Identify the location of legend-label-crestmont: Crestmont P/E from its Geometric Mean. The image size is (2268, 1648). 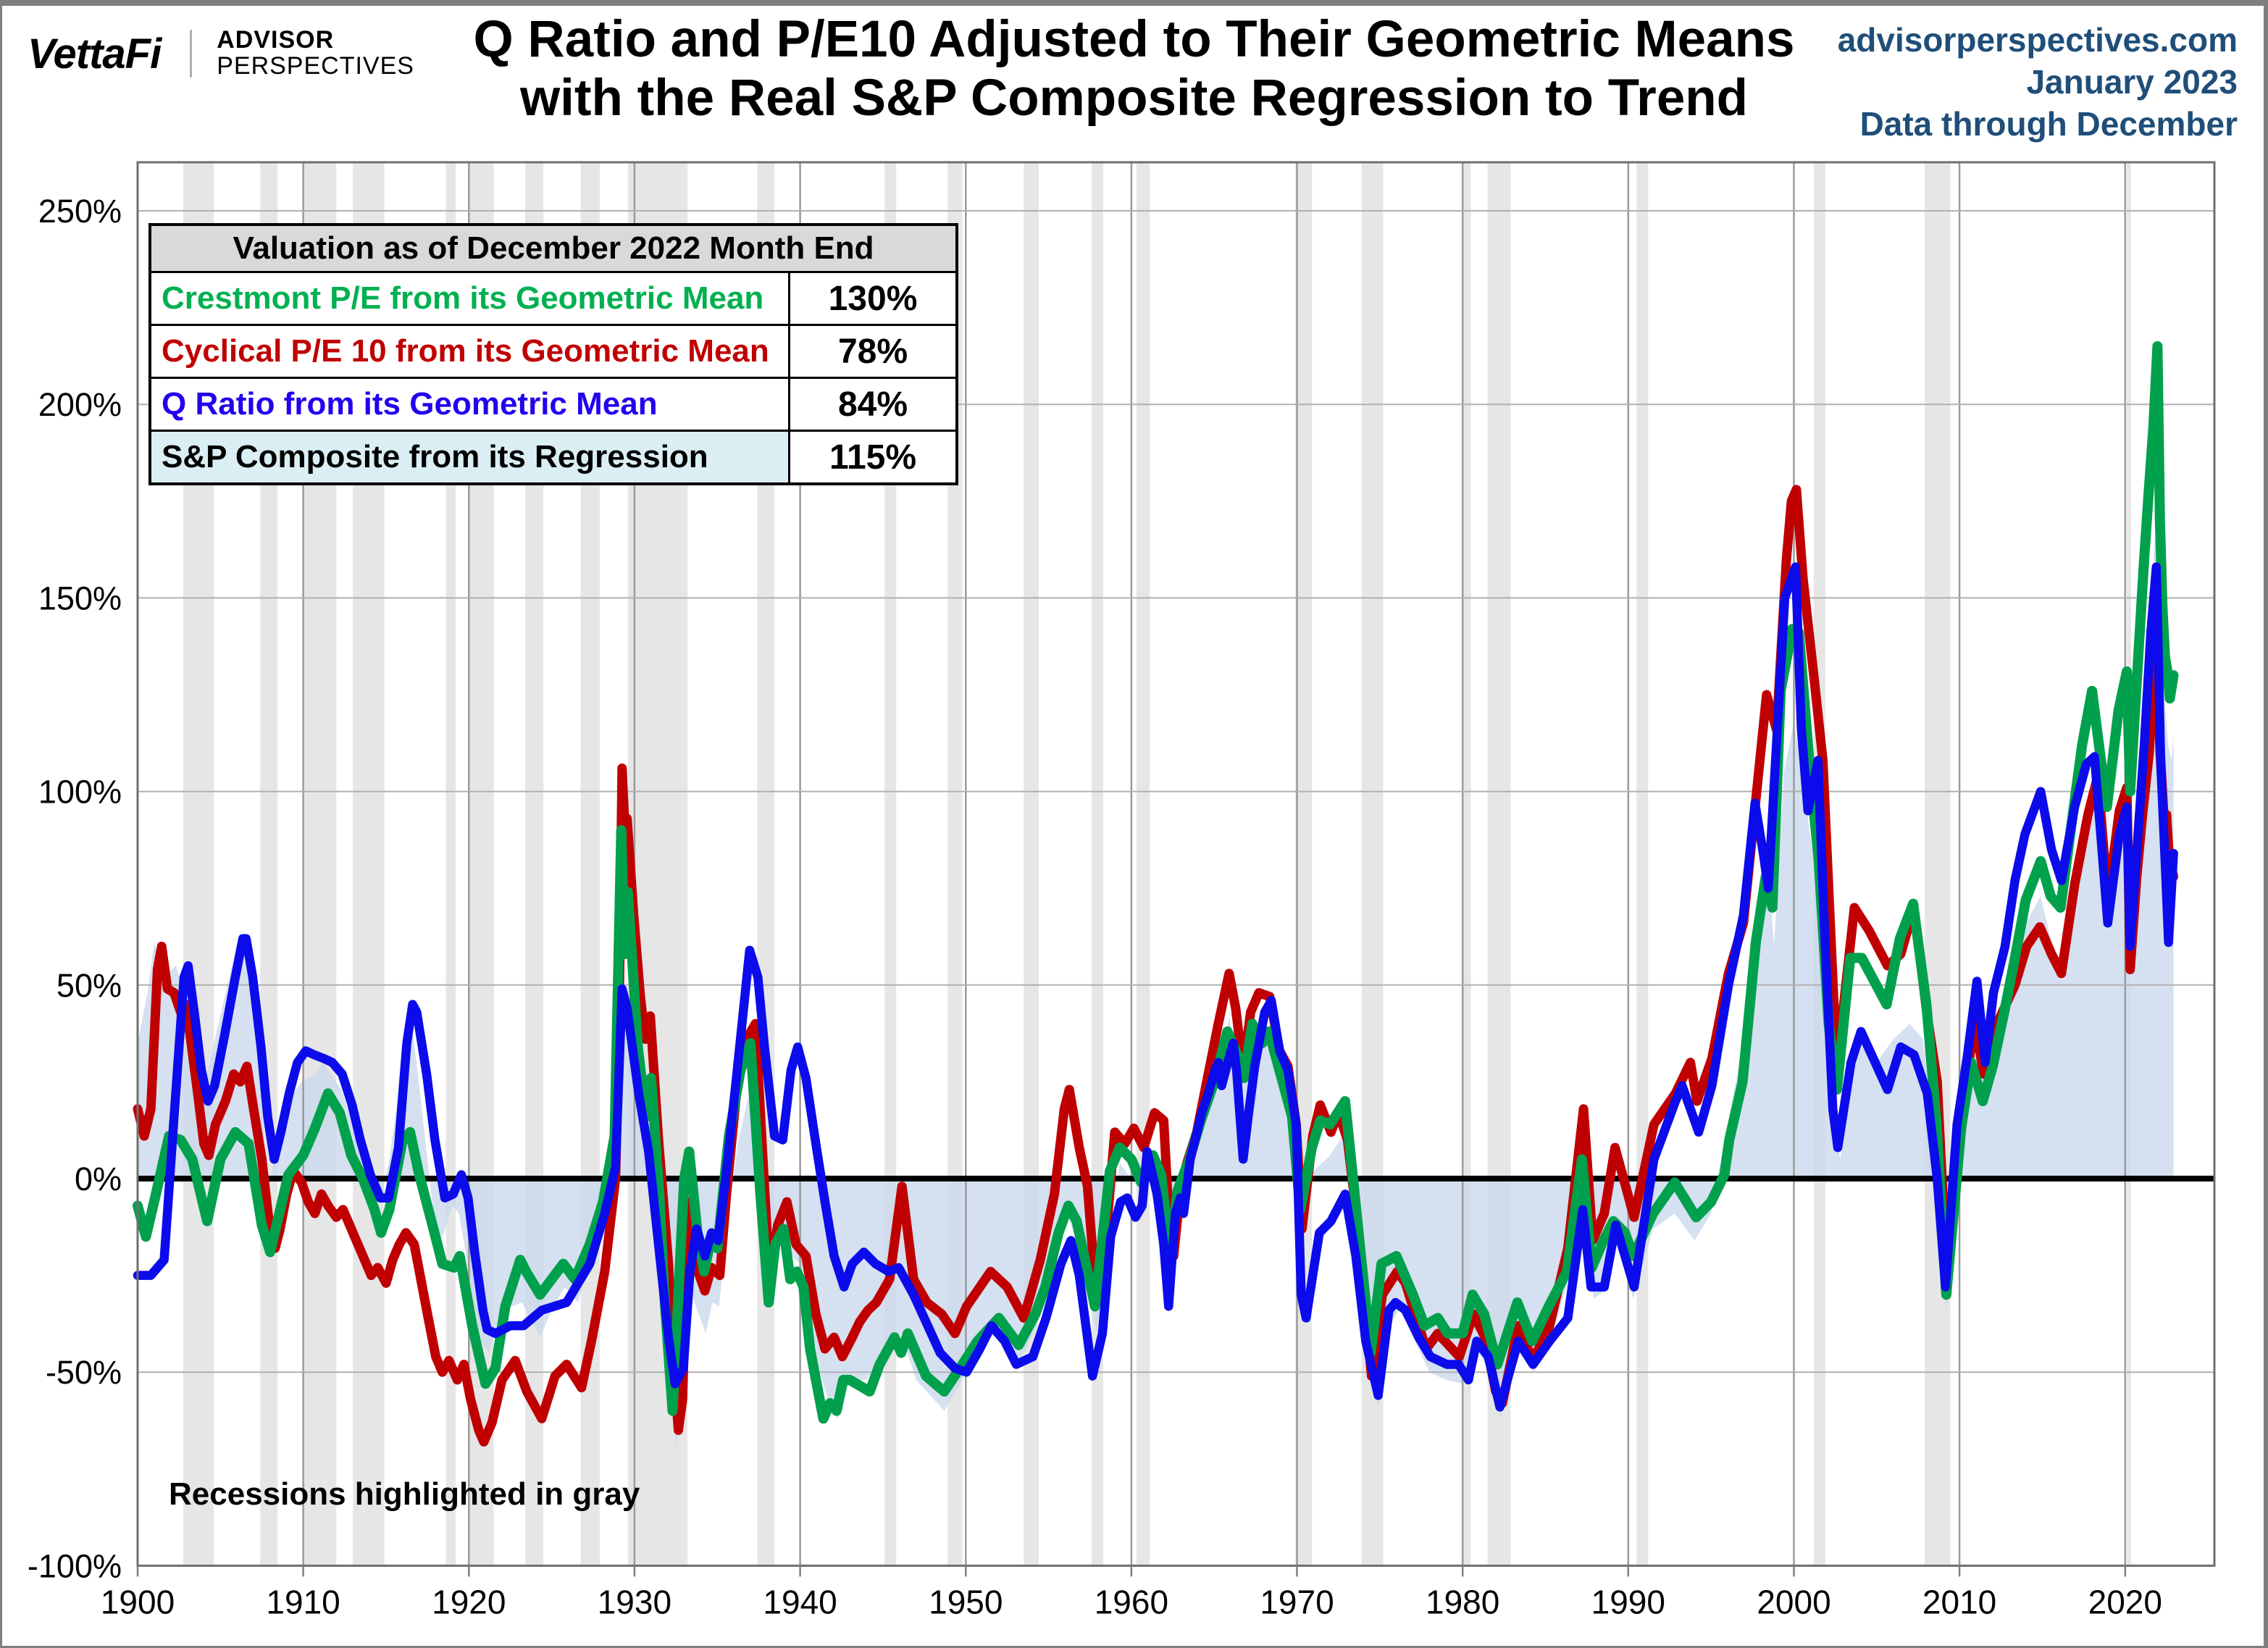
(470, 298).